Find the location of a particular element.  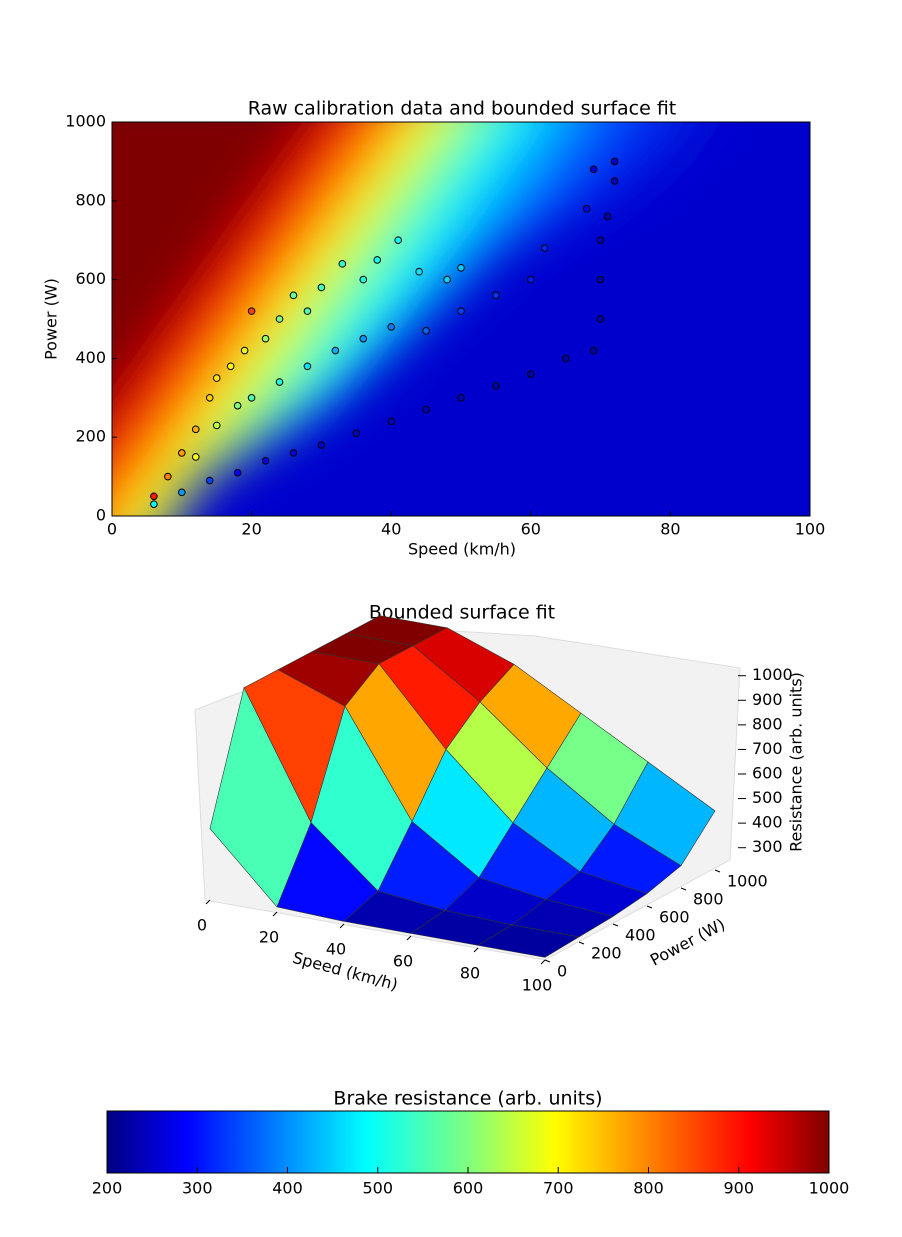

y-tick-label: 400 is located at coordinates (640, 935).